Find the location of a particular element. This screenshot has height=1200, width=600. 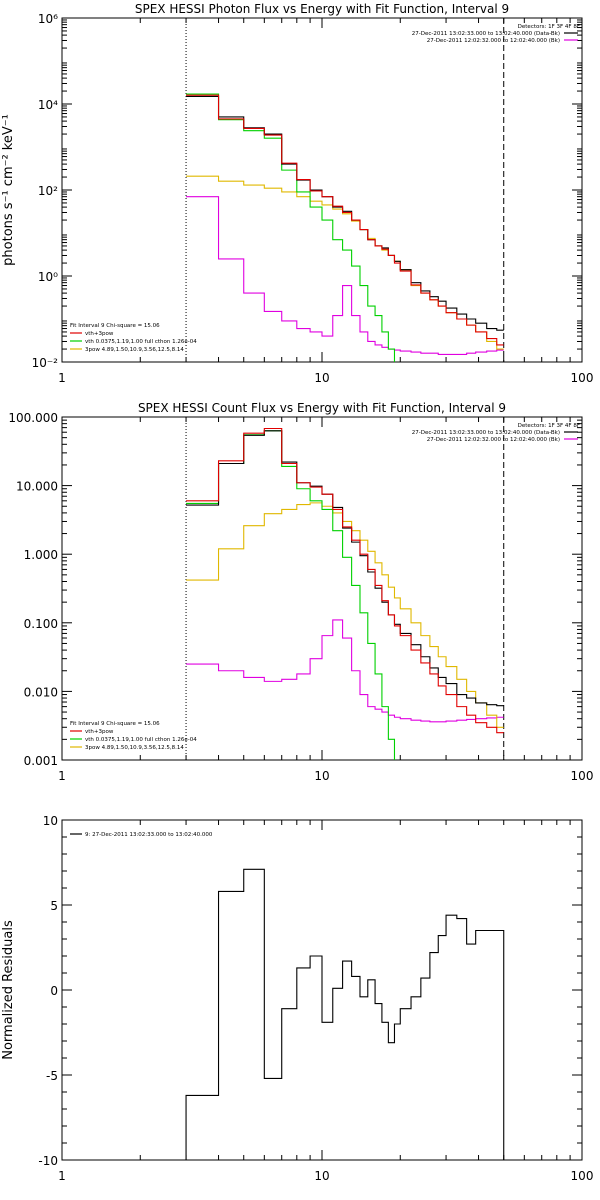

y-tick-label: 0.010 is located at coordinates (41, 692).